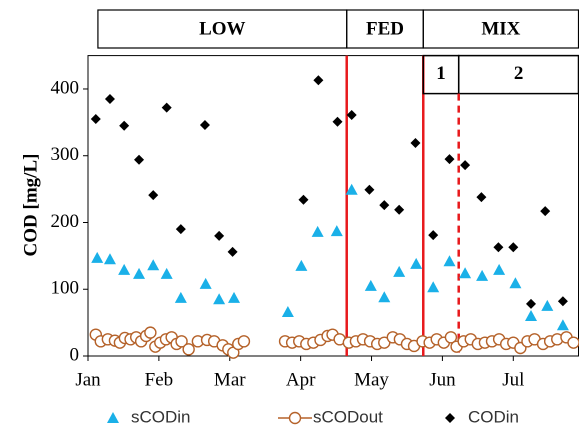 The height and width of the screenshot is (437, 579). I want to click on x-tick-label: Mar, so click(230, 379).